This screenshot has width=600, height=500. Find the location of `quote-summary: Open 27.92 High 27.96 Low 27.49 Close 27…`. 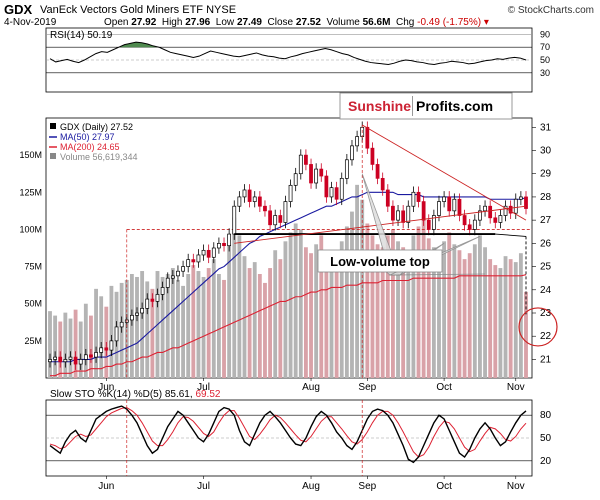

quote-summary: Open 27.92 High 27.96 Low 27.49 Close 27… is located at coordinates (296, 22).